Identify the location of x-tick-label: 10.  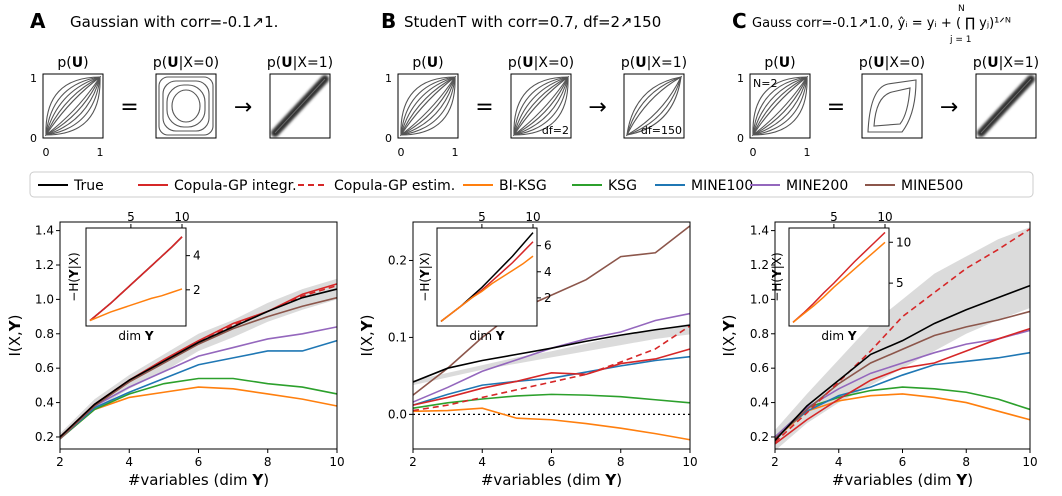
(1029, 462).